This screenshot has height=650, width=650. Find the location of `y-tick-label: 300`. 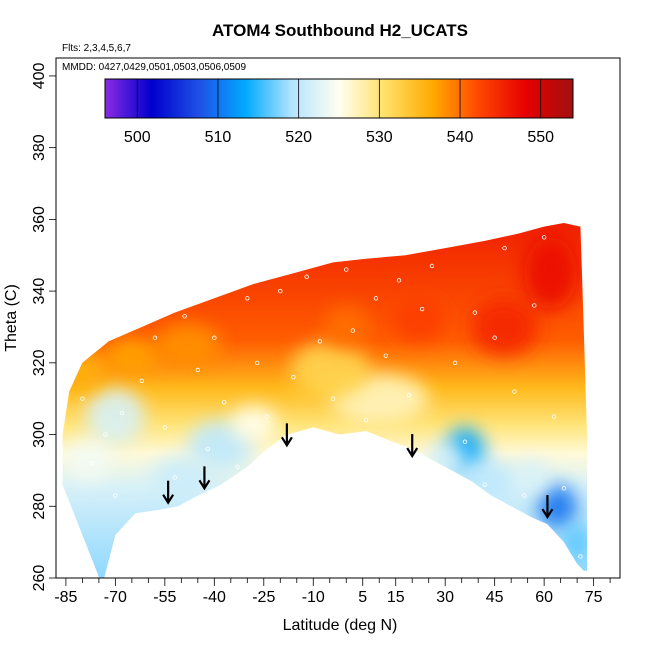

y-tick-label: 300 is located at coordinates (39, 434).